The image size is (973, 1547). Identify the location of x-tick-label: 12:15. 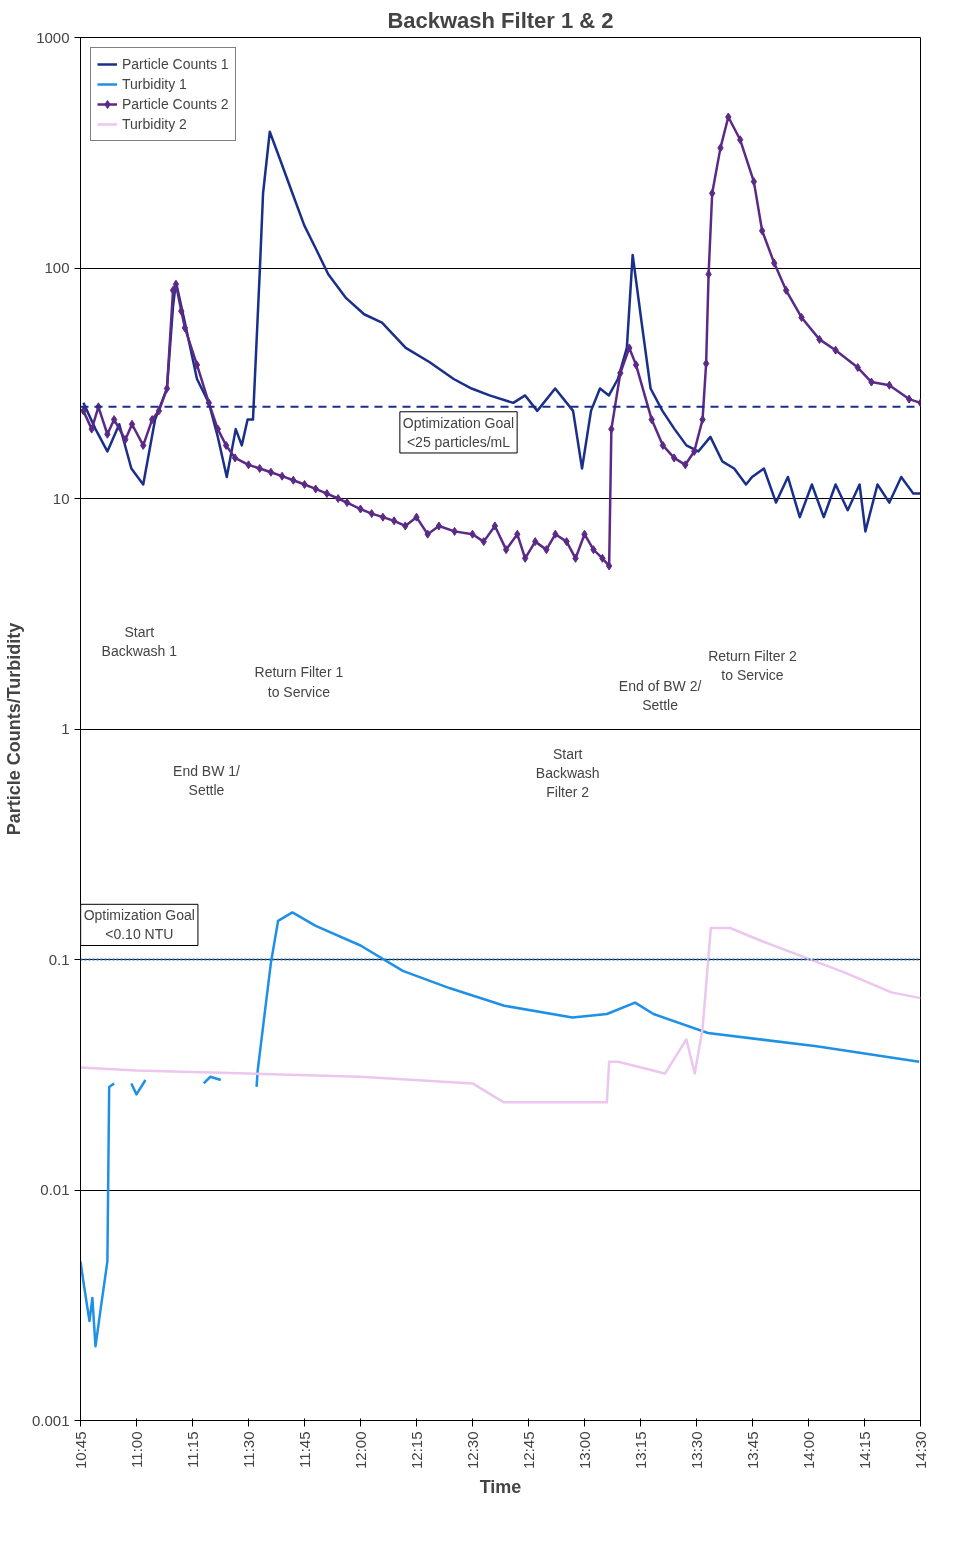
(416, 1450).